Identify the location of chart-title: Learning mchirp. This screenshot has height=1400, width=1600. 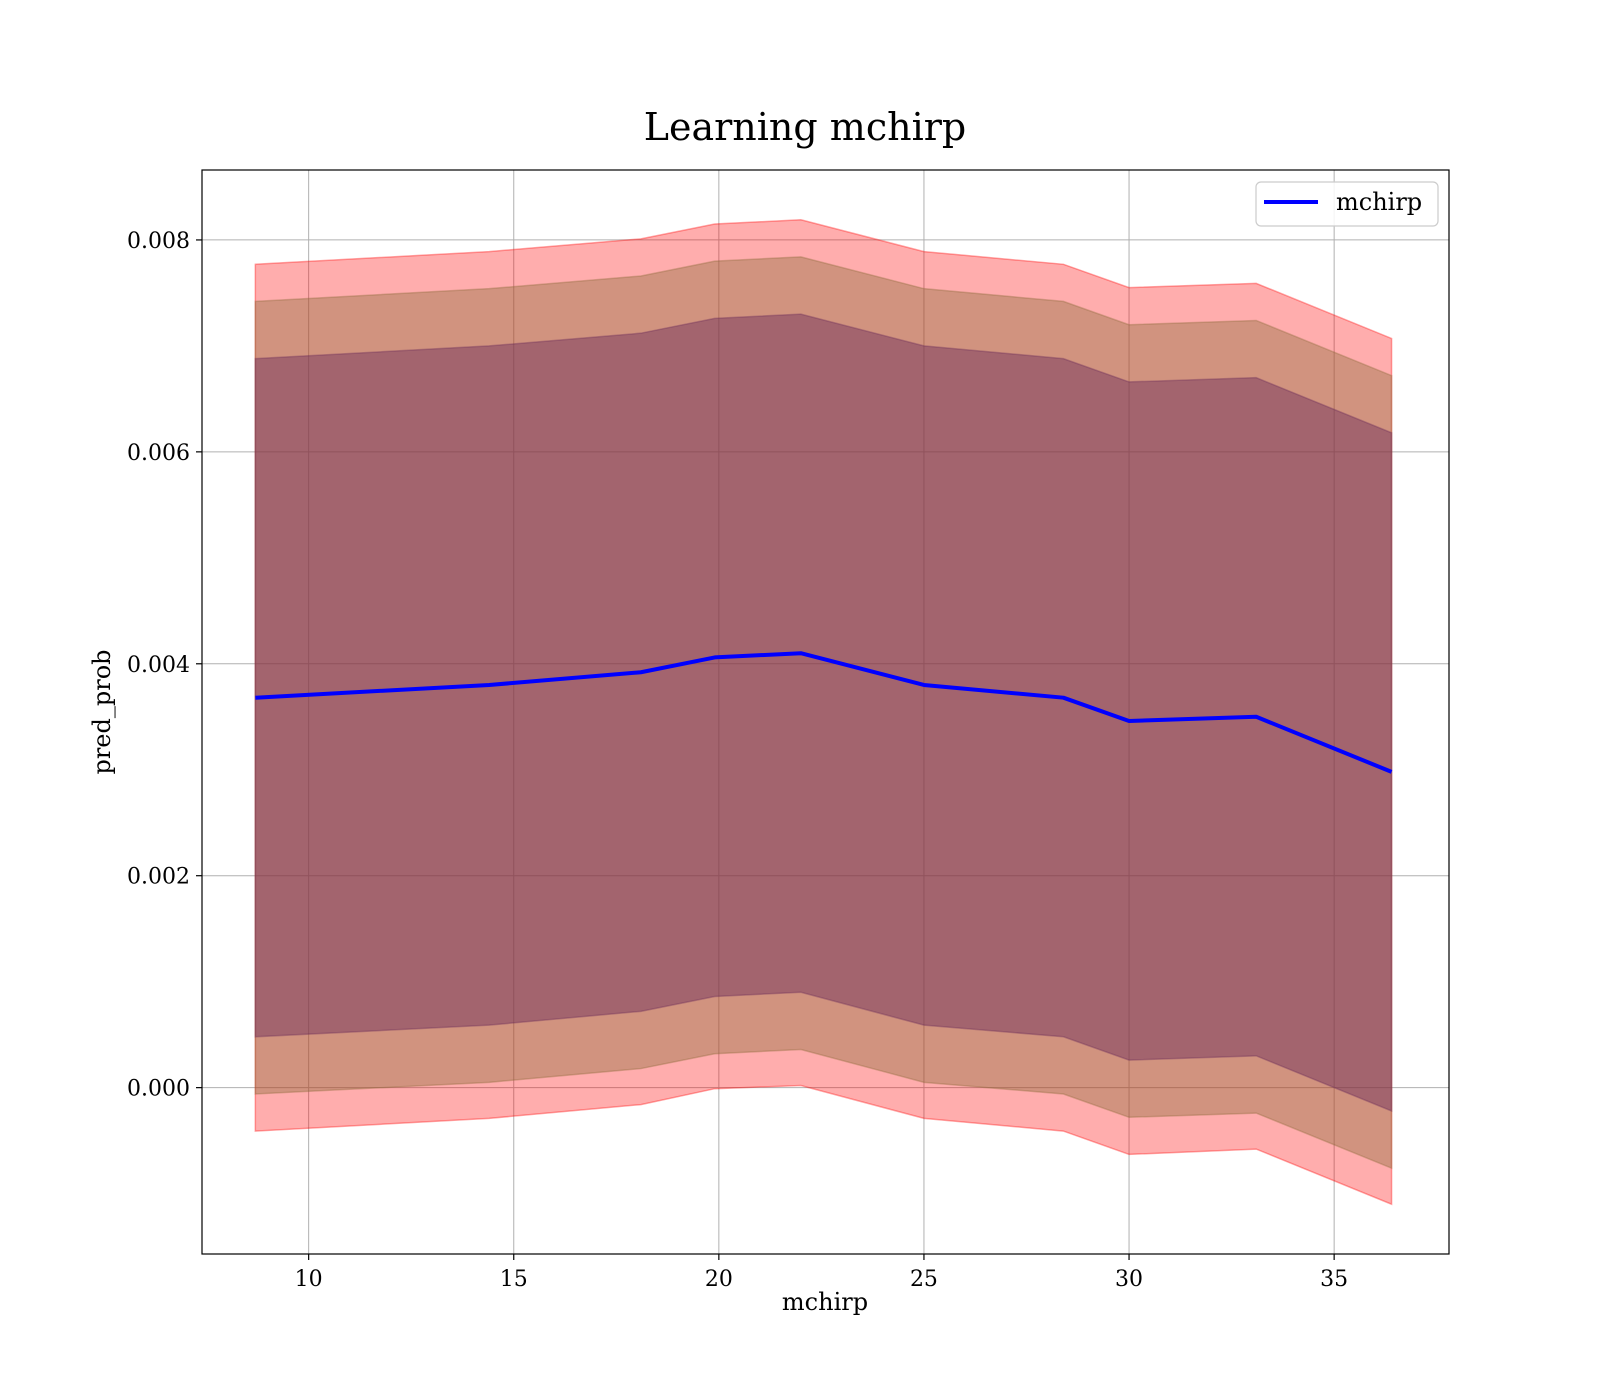
(805, 127).